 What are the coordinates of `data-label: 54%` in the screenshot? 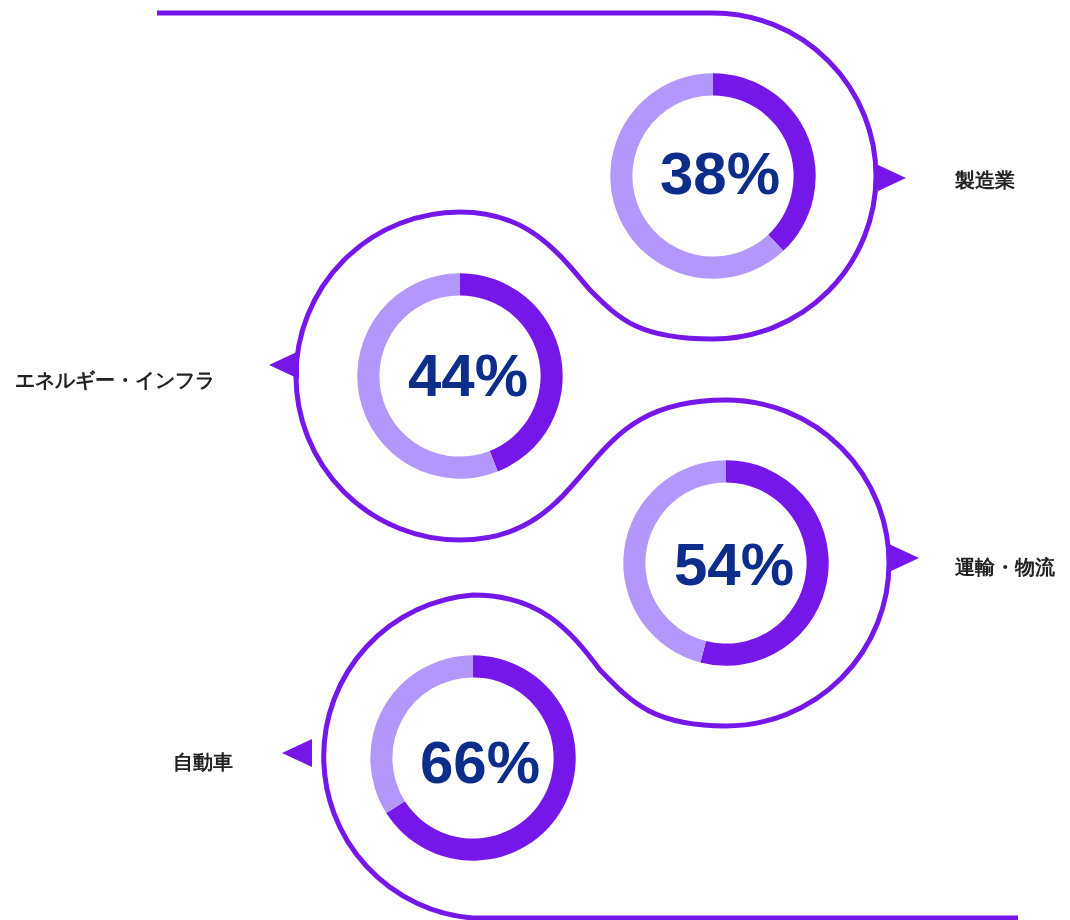 It's located at (734, 564).